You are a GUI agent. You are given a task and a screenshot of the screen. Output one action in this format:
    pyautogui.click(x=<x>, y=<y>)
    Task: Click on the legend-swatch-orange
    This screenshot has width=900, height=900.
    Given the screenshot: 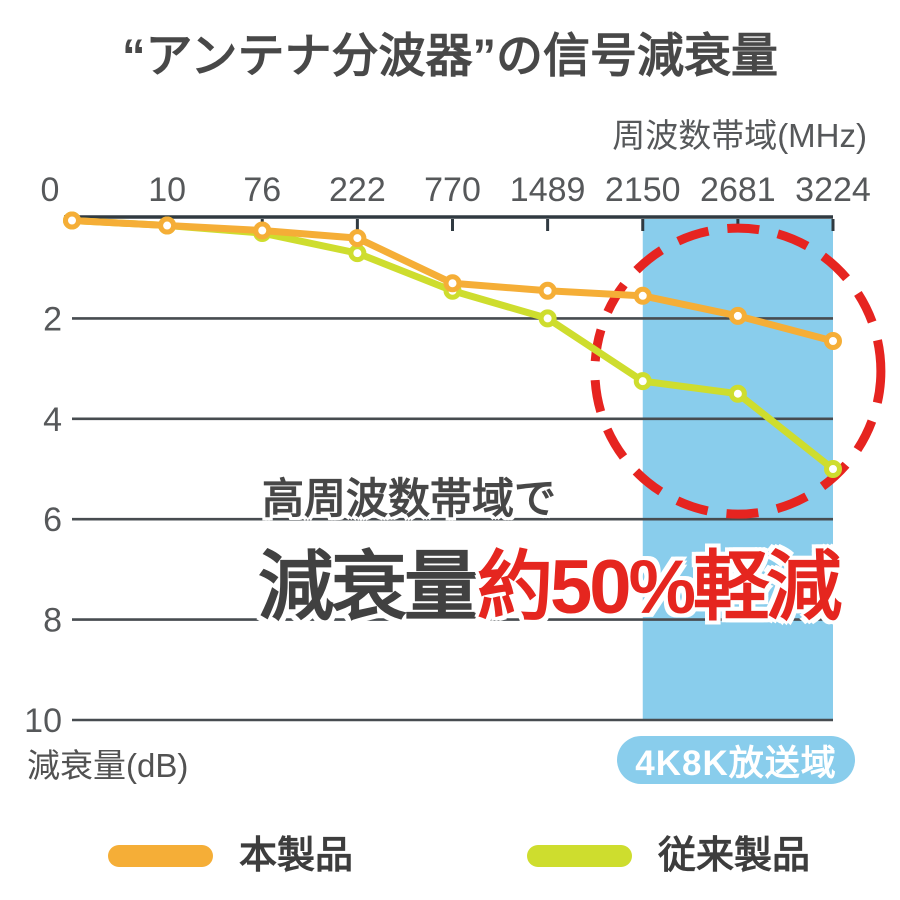 What is the action you would take?
    pyautogui.click(x=160, y=856)
    